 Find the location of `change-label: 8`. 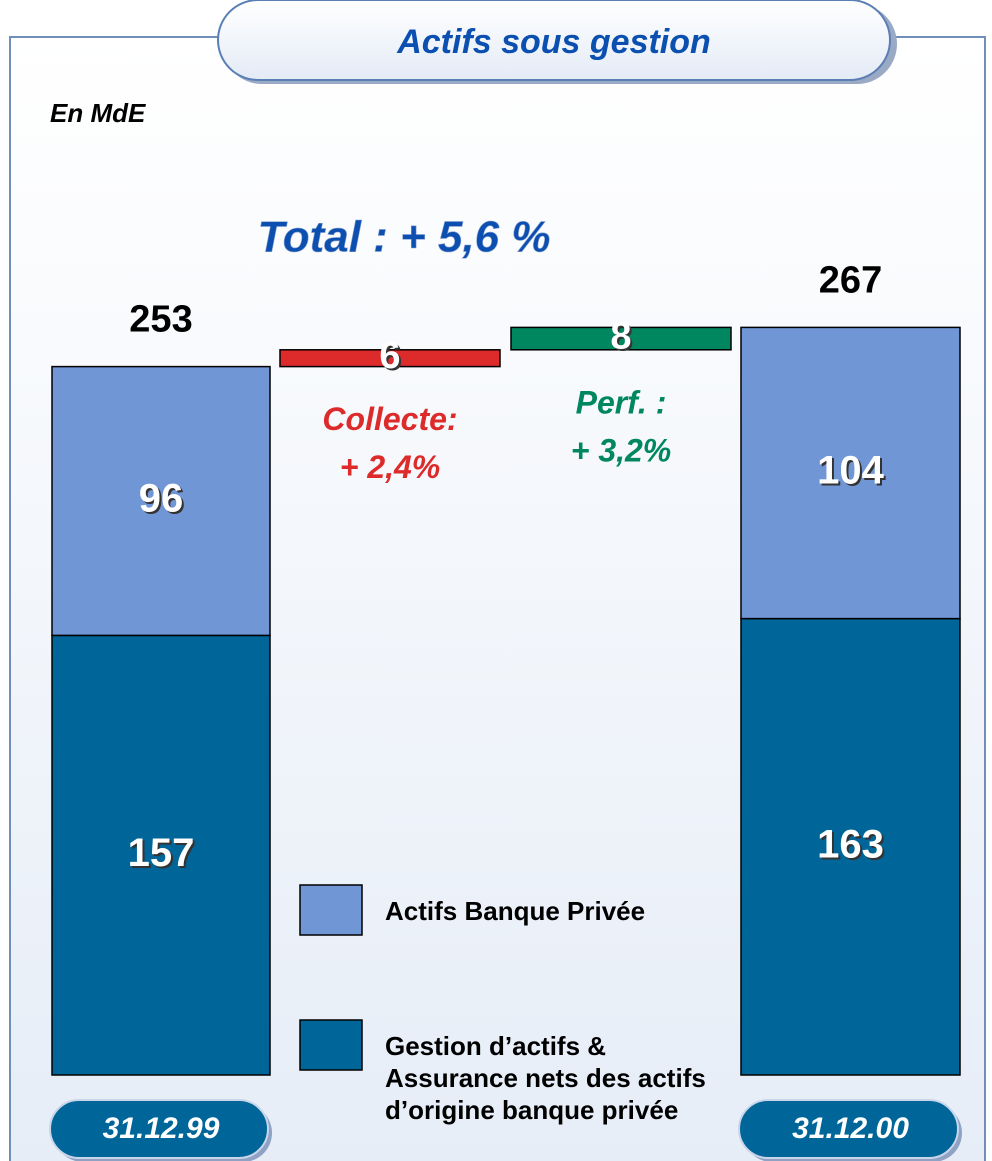

change-label: 8 is located at coordinates (620, 337).